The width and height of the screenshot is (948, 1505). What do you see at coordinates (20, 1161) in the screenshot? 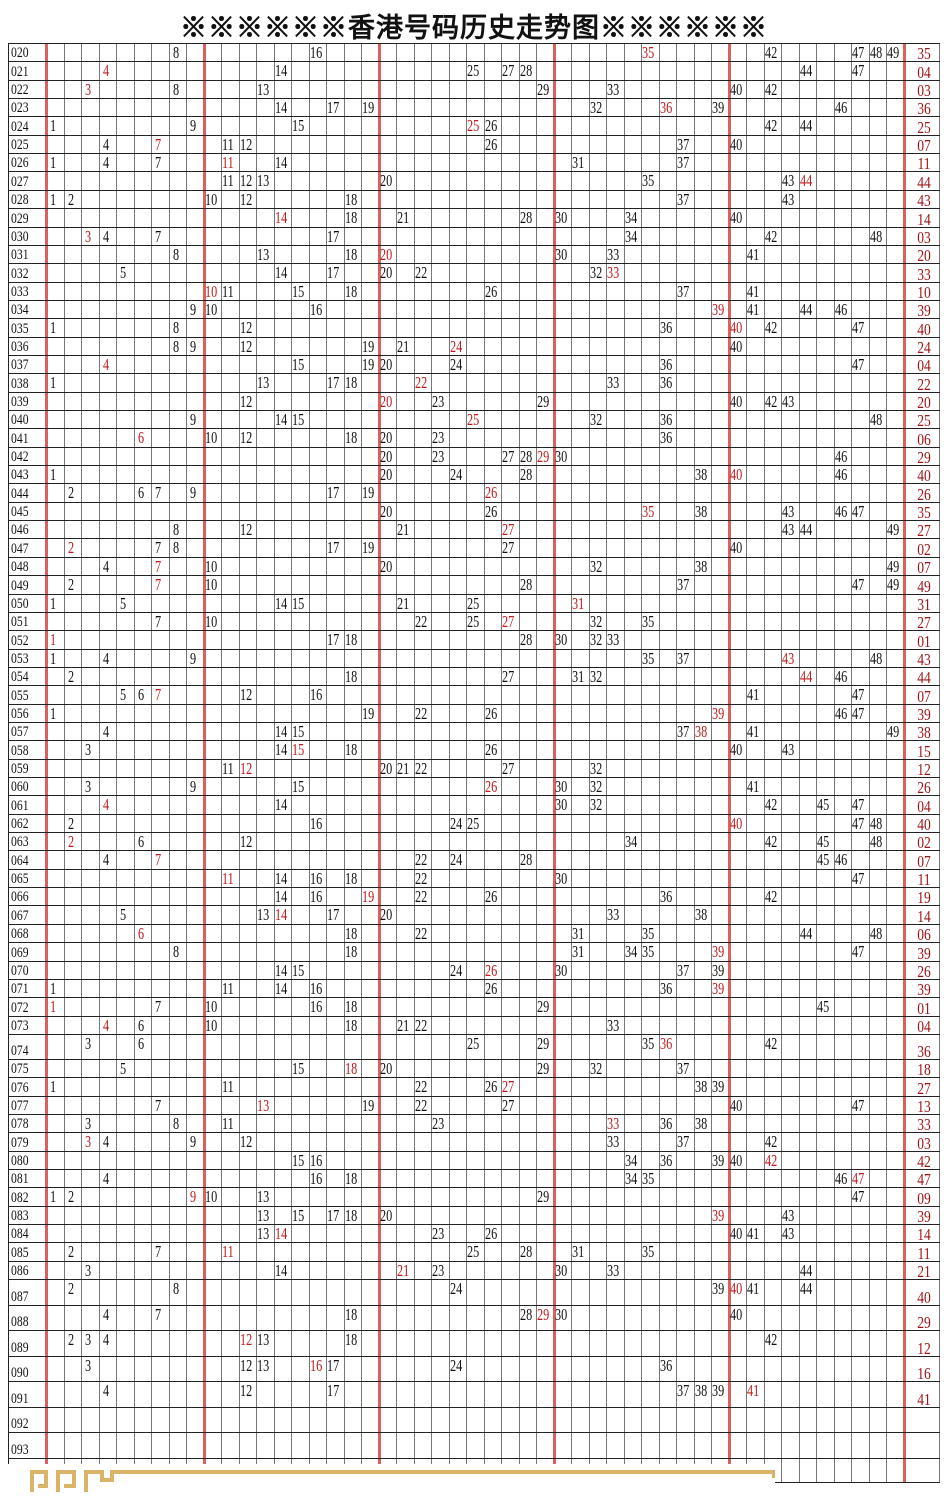
I see `issue-number: 080` at bounding box center [20, 1161].